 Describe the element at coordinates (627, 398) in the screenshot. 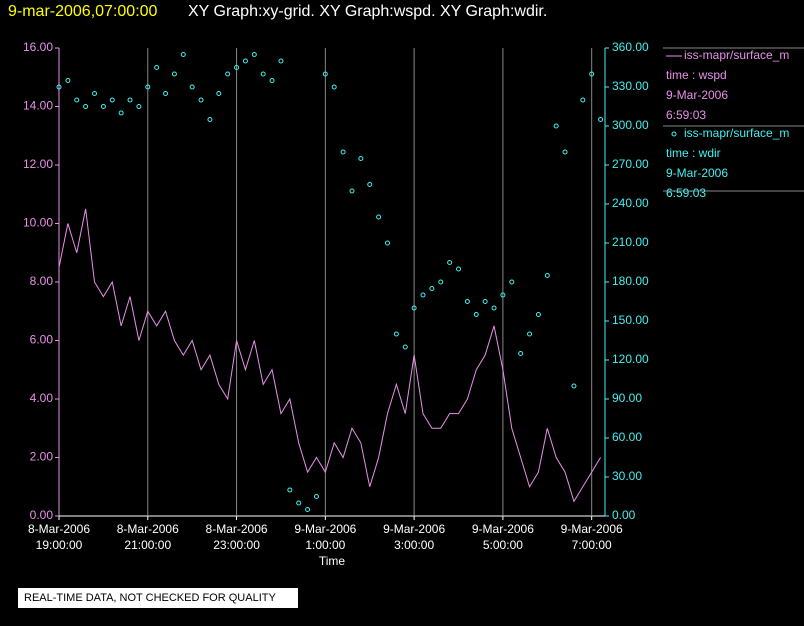

I see `y2-tick-label: 90.00` at that location.